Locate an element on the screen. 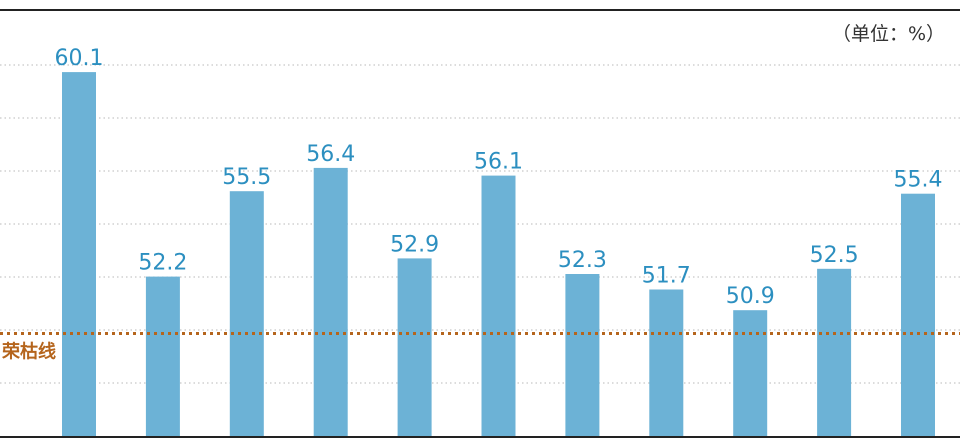  data-label: 55.4 is located at coordinates (918, 180).